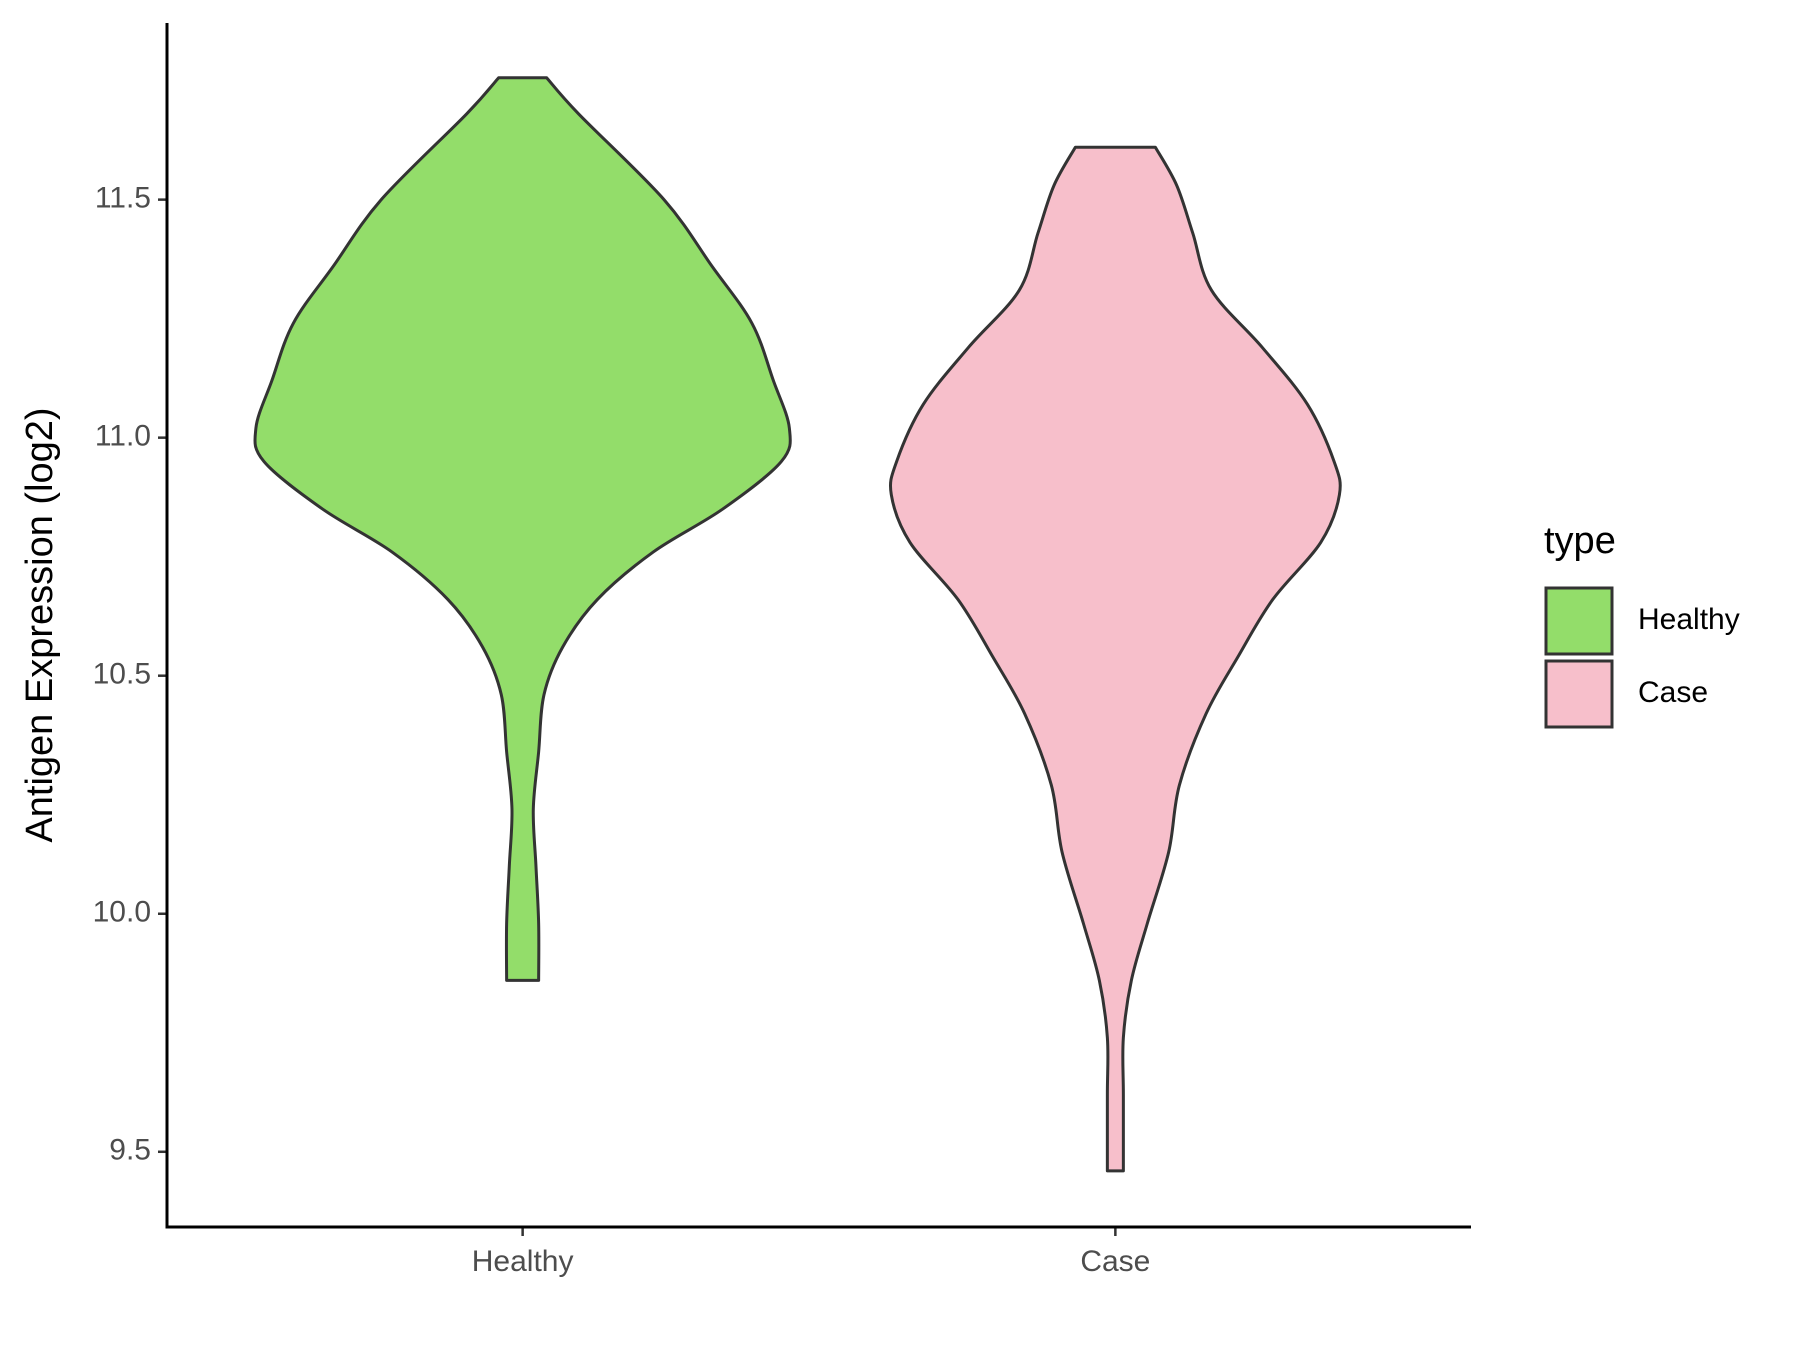 This screenshot has width=1800, height=1350. Describe the element at coordinates (1580, 541) in the screenshot. I see `legend-title: type` at that location.